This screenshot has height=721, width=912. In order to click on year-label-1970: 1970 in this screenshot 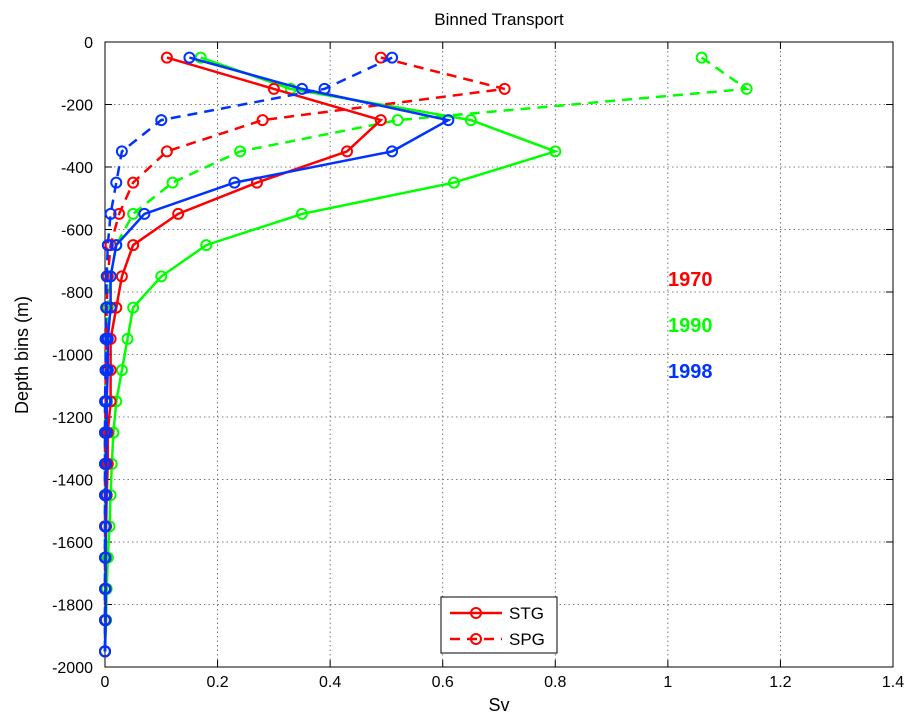, I will do `click(690, 280)`.